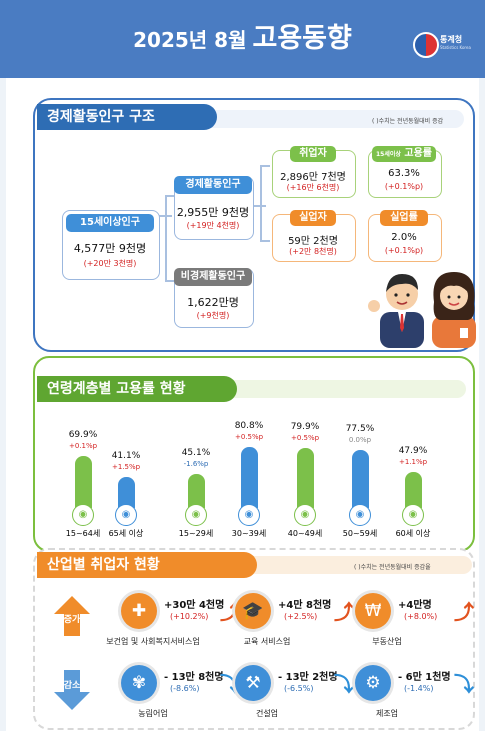  What do you see at coordinates (313, 218) in the screenshot?
I see `unemployed-label: 실업자` at bounding box center [313, 218].